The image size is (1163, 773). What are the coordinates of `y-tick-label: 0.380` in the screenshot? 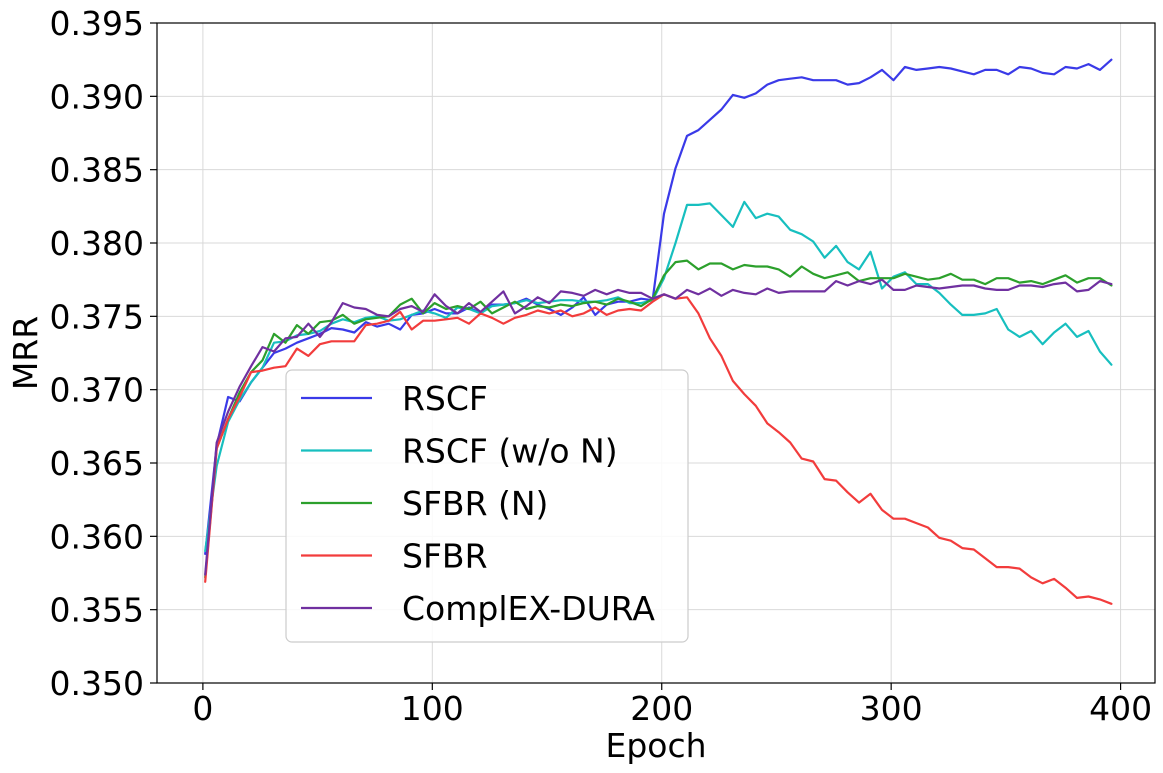 It's located at (97, 243).